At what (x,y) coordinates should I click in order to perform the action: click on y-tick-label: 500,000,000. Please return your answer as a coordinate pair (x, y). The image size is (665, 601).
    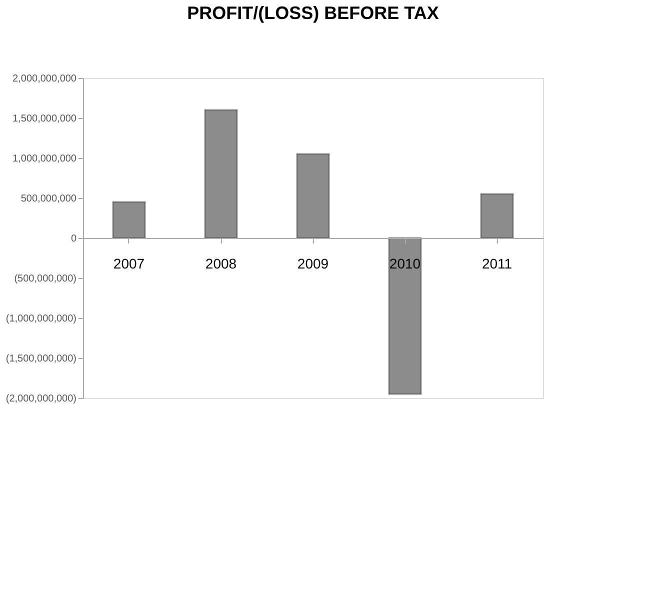
    Looking at the image, I should click on (48, 199).